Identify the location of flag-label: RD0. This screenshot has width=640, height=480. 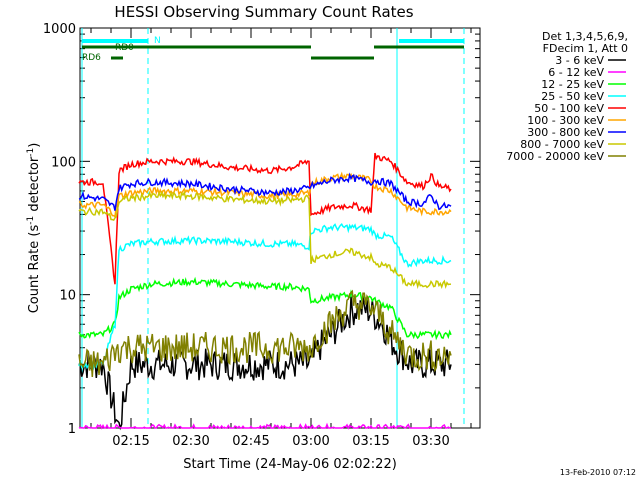
(124, 48).